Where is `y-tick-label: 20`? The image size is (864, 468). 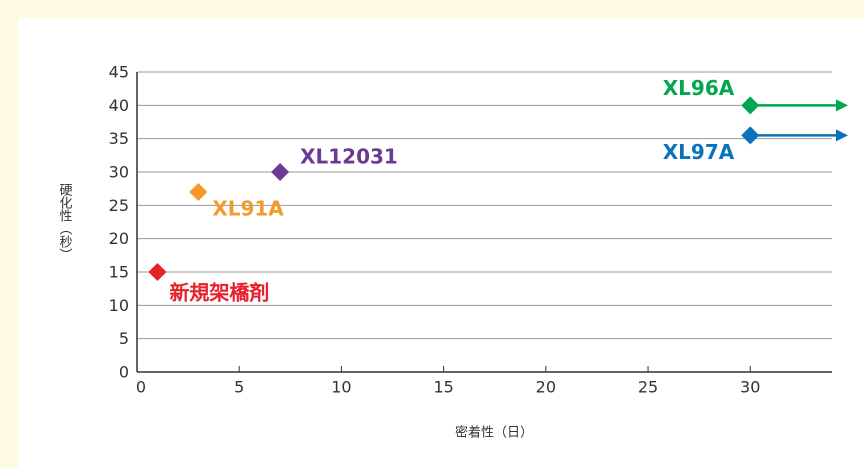
y-tick-label: 20 is located at coordinates (119, 238).